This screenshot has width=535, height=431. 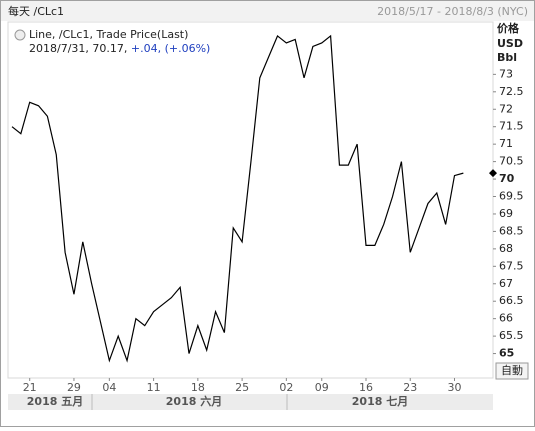 What do you see at coordinates (286, 387) in the screenshot?
I see `x-tick-label: 02` at bounding box center [286, 387].